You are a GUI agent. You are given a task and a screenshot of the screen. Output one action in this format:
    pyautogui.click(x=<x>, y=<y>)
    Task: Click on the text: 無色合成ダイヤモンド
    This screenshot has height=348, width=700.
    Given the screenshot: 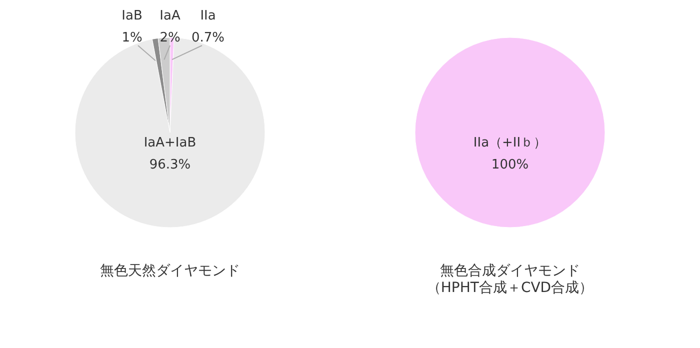 What is the action you would take?
    pyautogui.click(x=510, y=271)
    